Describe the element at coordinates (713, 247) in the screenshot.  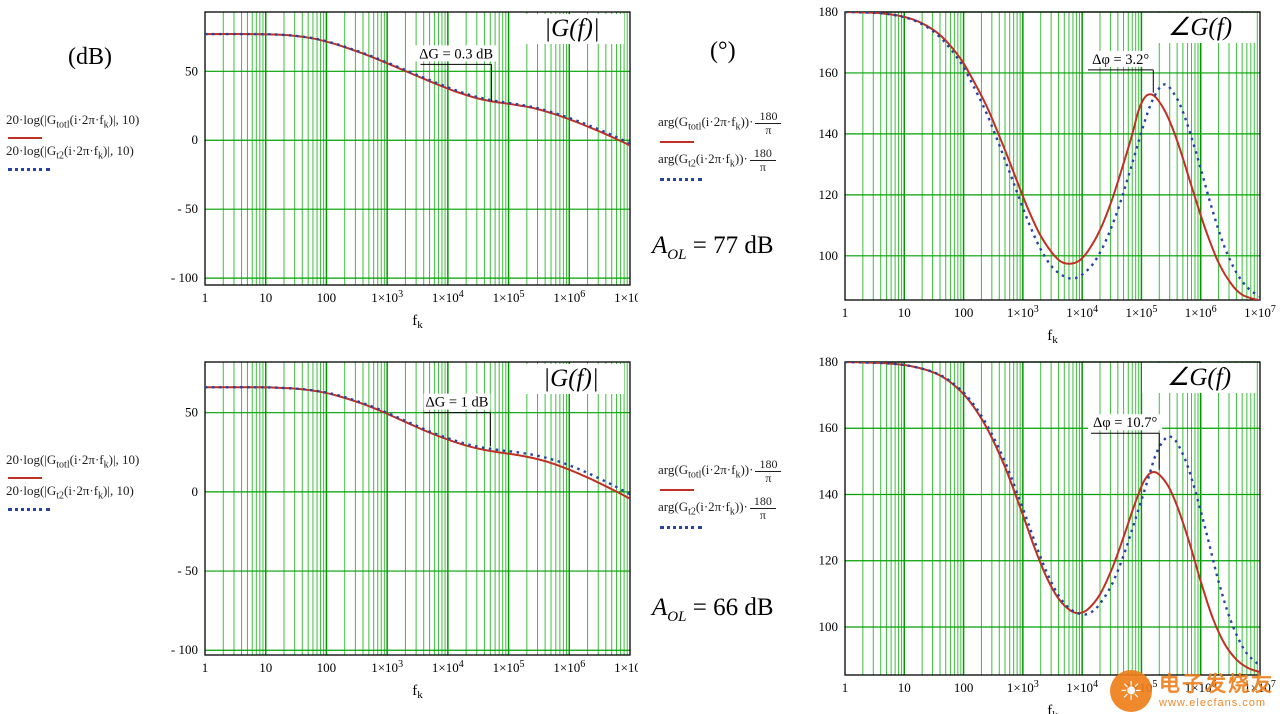
I see `aol-label-77db: AOL = 77 dB` at that location.